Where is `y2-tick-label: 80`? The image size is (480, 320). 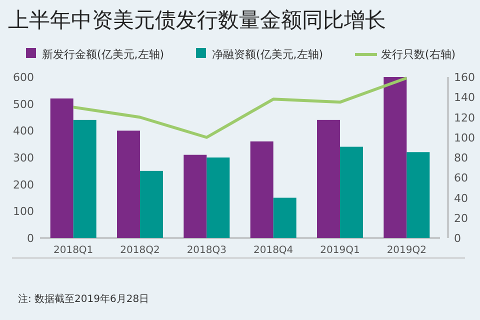 y2-tick-label: 80 is located at coordinates (461, 158).